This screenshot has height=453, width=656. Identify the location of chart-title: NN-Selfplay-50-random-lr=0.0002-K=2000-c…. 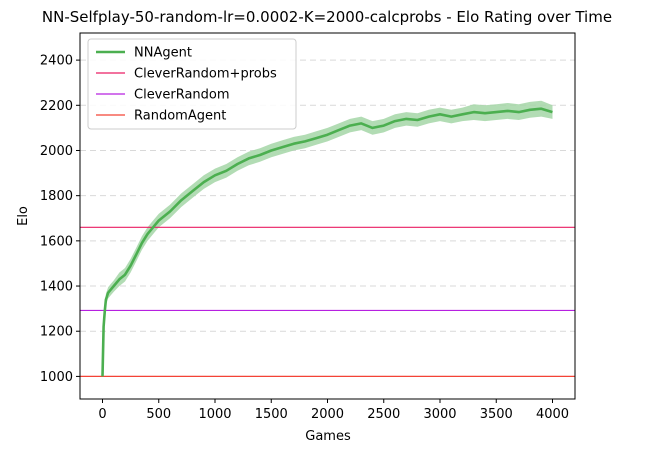
(327, 17).